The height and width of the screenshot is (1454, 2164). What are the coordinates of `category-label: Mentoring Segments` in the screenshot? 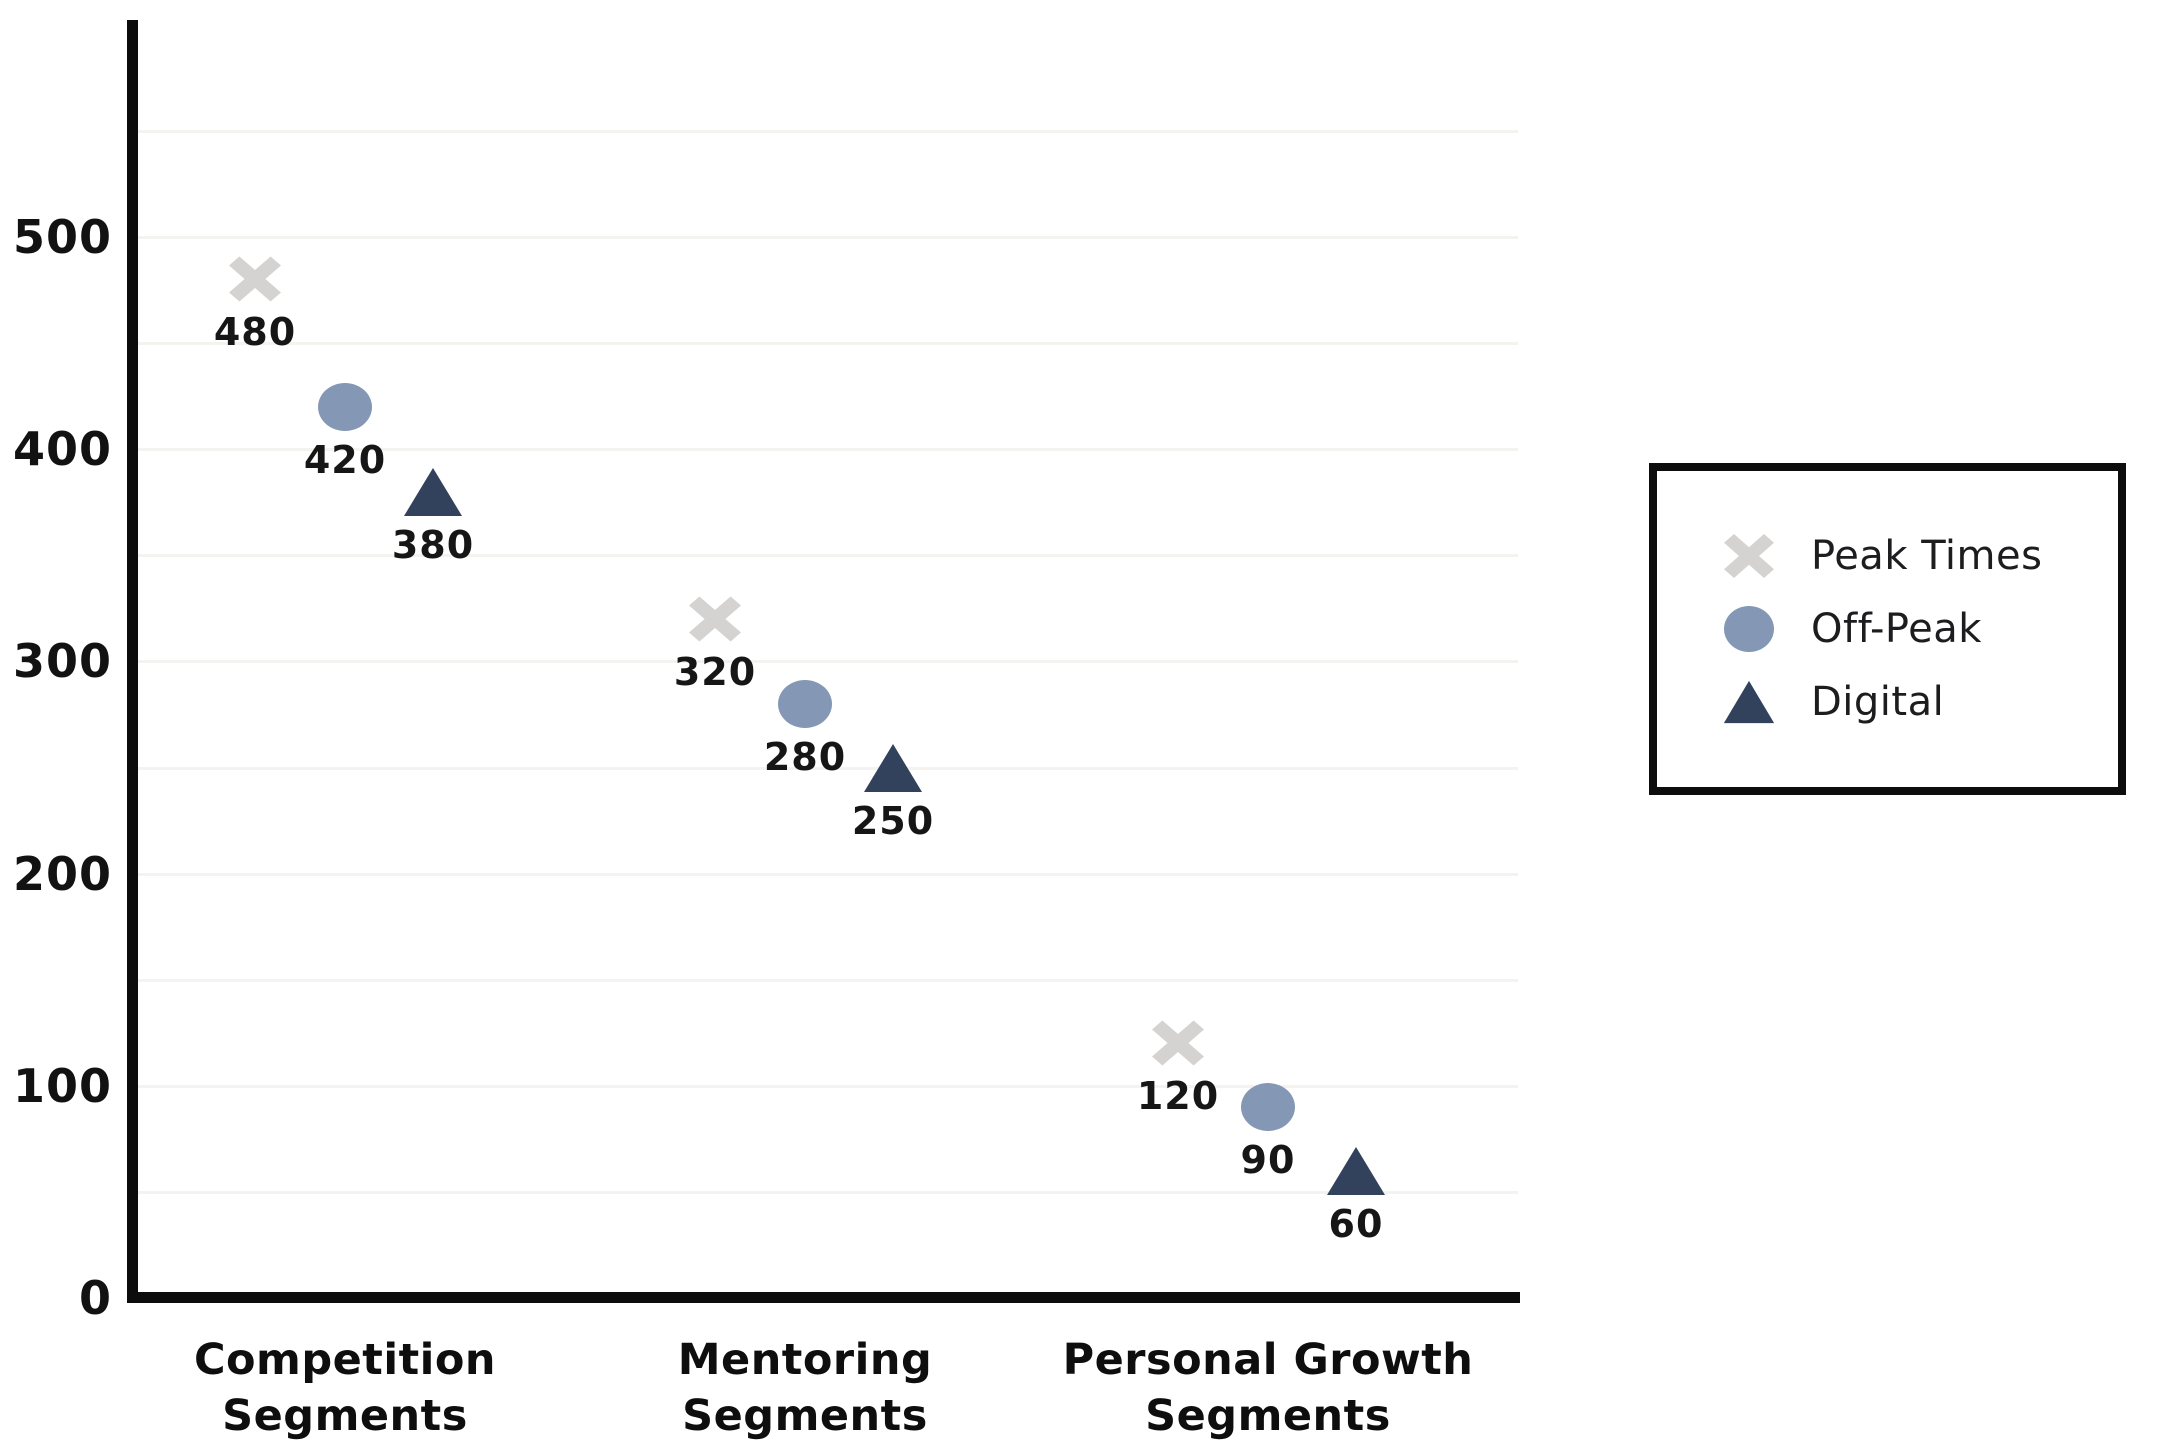 It's located at (805, 1388).